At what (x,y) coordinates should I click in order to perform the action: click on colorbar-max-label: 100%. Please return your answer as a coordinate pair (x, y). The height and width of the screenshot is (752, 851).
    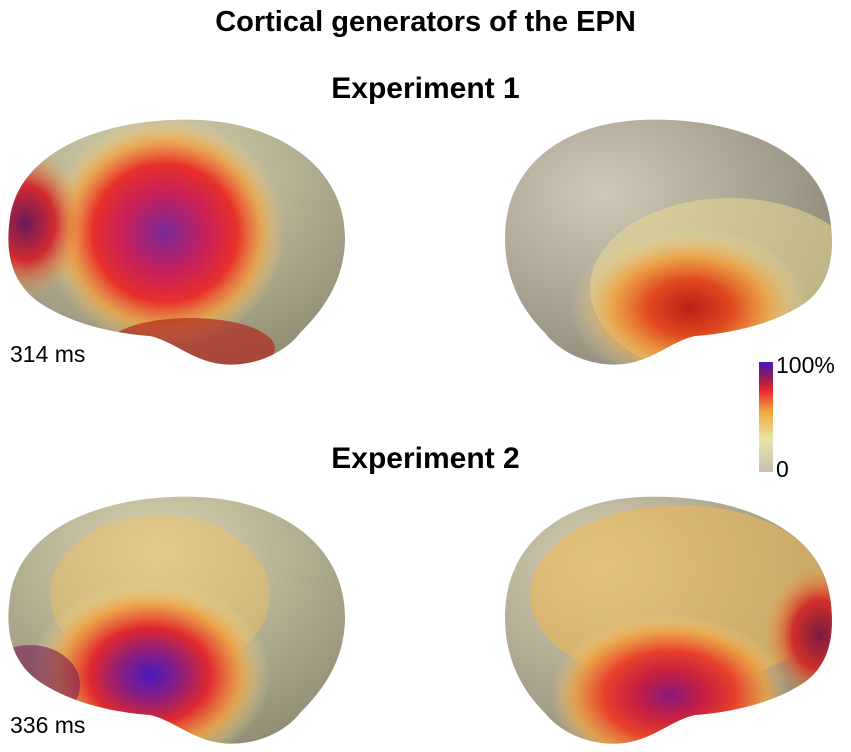
    Looking at the image, I should click on (805, 365).